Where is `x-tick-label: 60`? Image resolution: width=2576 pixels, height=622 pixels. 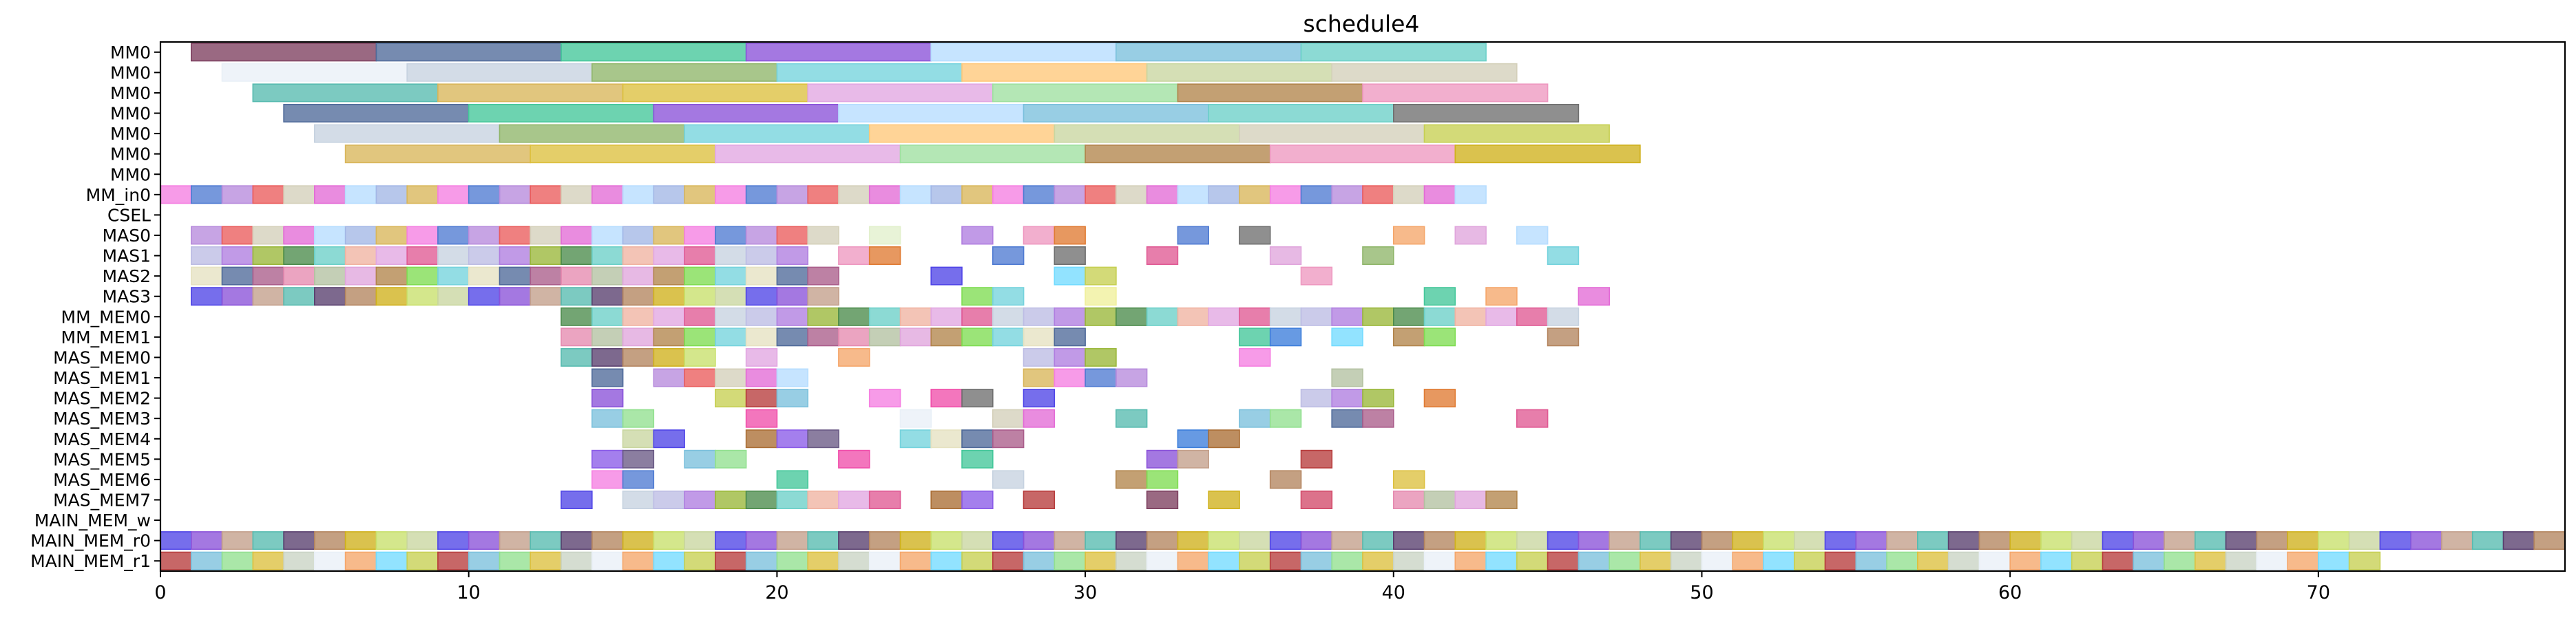
x-tick-label: 60 is located at coordinates (2010, 592).